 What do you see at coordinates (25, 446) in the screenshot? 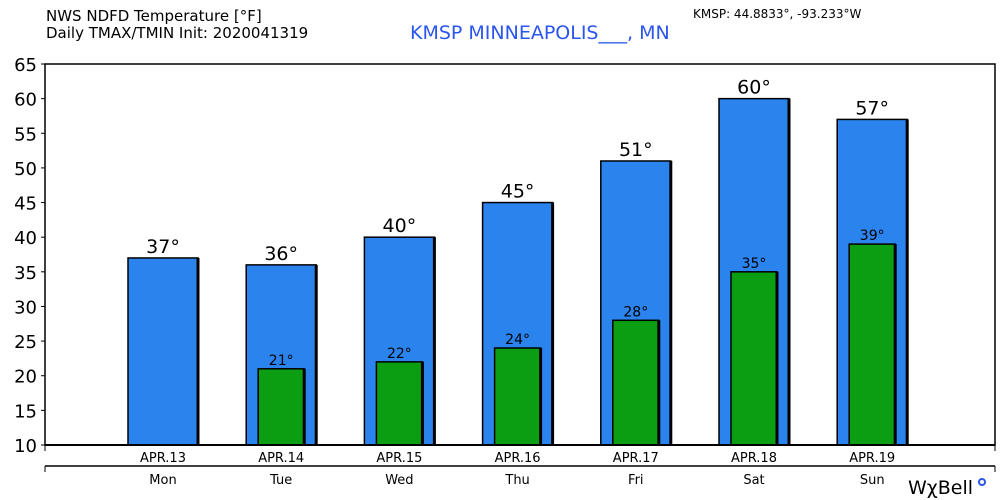
I see `y-tick-label: 10` at bounding box center [25, 446].